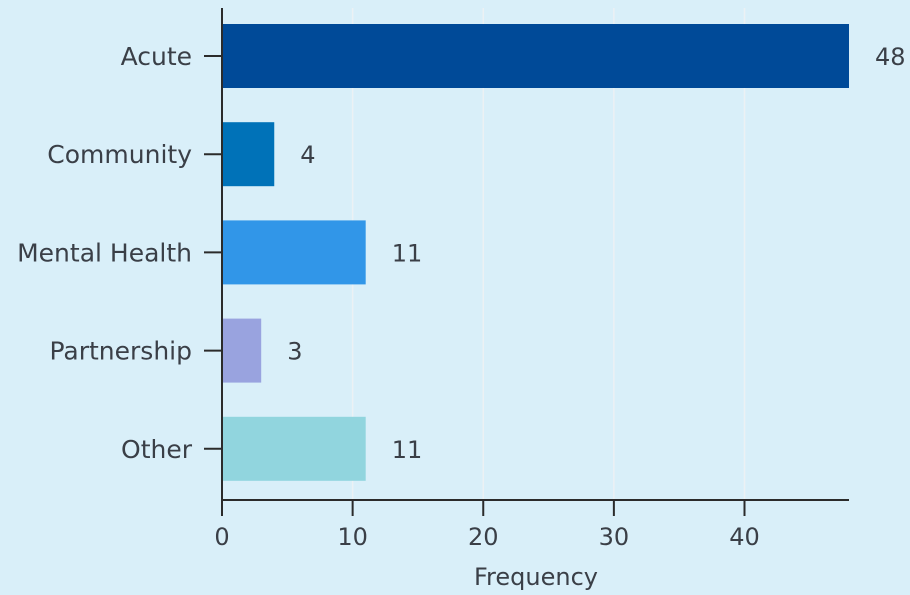  I want to click on bar-mental-health, so click(294, 252).